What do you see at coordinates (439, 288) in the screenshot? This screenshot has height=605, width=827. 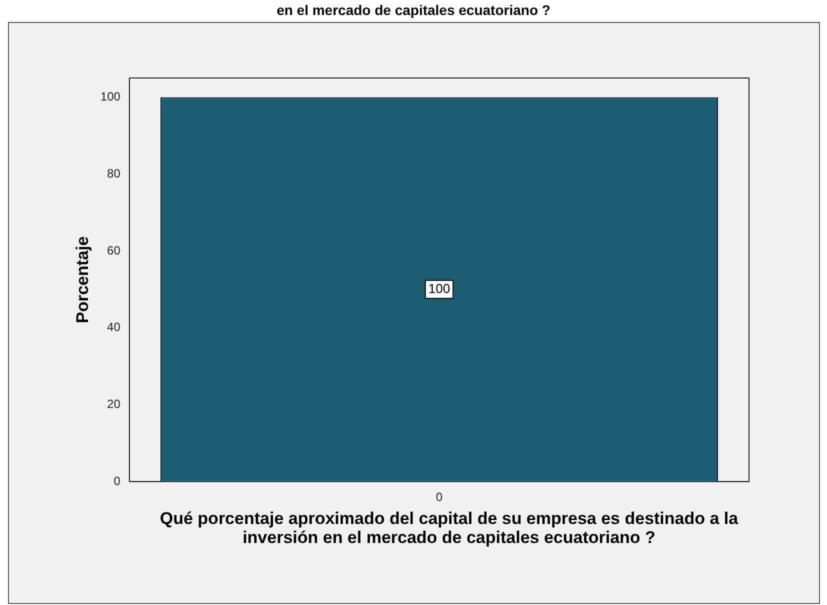 I see `data-label: 100` at bounding box center [439, 288].